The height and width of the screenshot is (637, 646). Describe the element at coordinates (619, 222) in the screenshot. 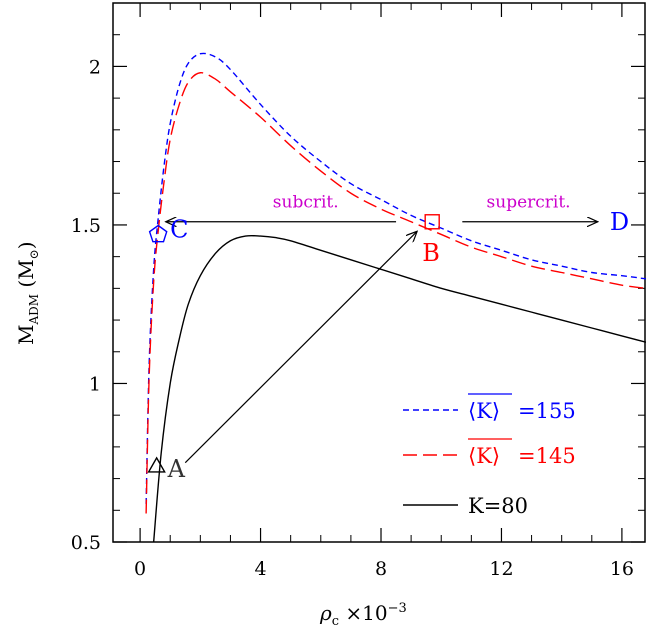

I see `point-d-label: D` at that location.